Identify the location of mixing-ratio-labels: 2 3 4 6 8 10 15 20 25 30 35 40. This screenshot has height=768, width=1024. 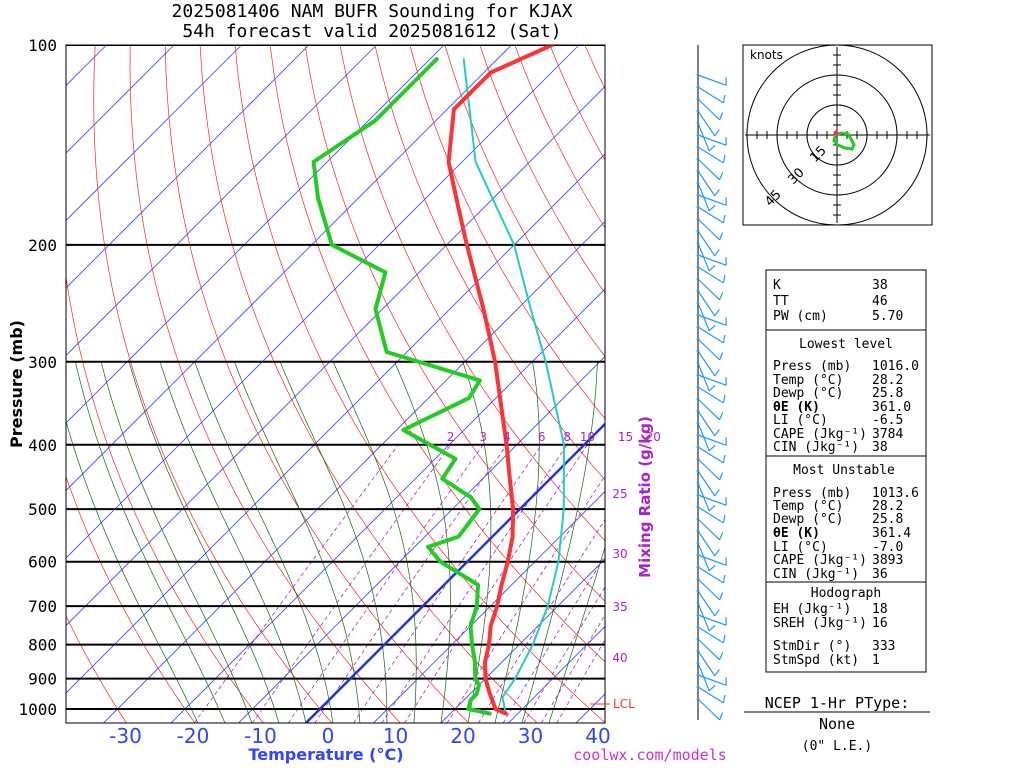
(554, 547).